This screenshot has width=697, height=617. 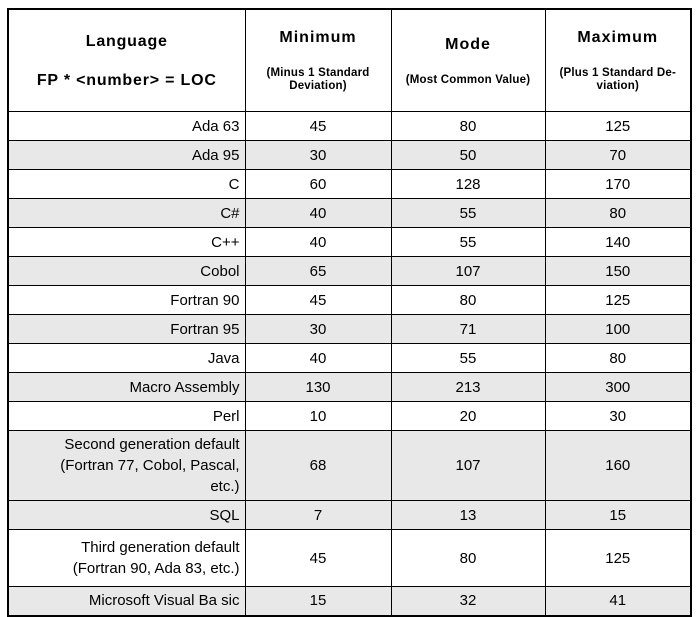 I want to click on language-cell: Fortran 90, so click(x=126, y=300).